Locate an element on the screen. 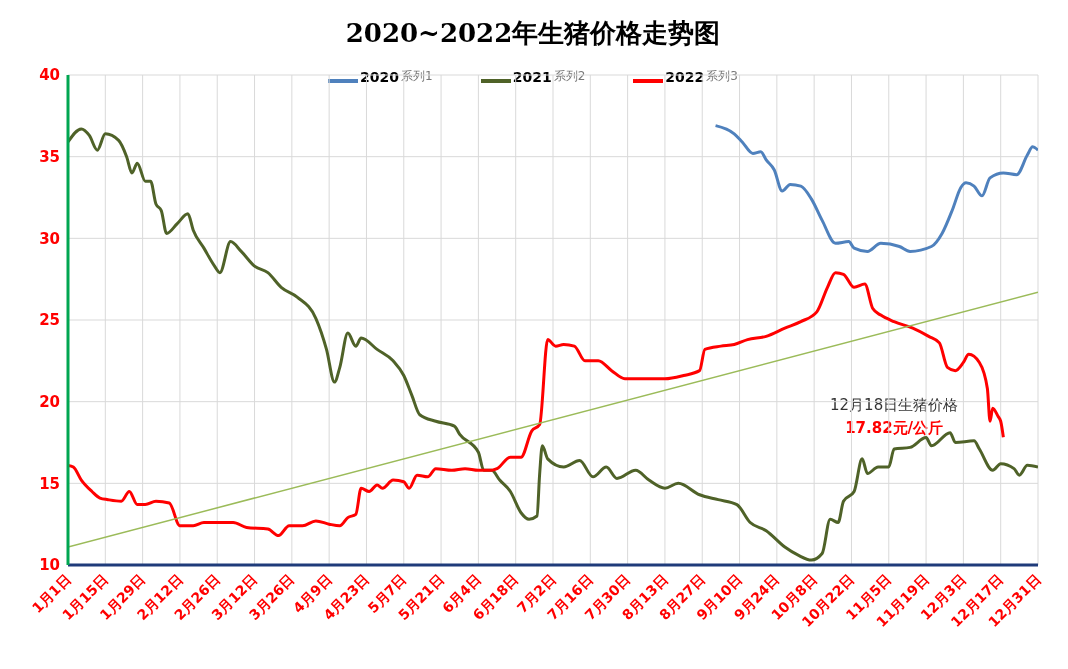  annotation: 系列3 is located at coordinates (722, 76).